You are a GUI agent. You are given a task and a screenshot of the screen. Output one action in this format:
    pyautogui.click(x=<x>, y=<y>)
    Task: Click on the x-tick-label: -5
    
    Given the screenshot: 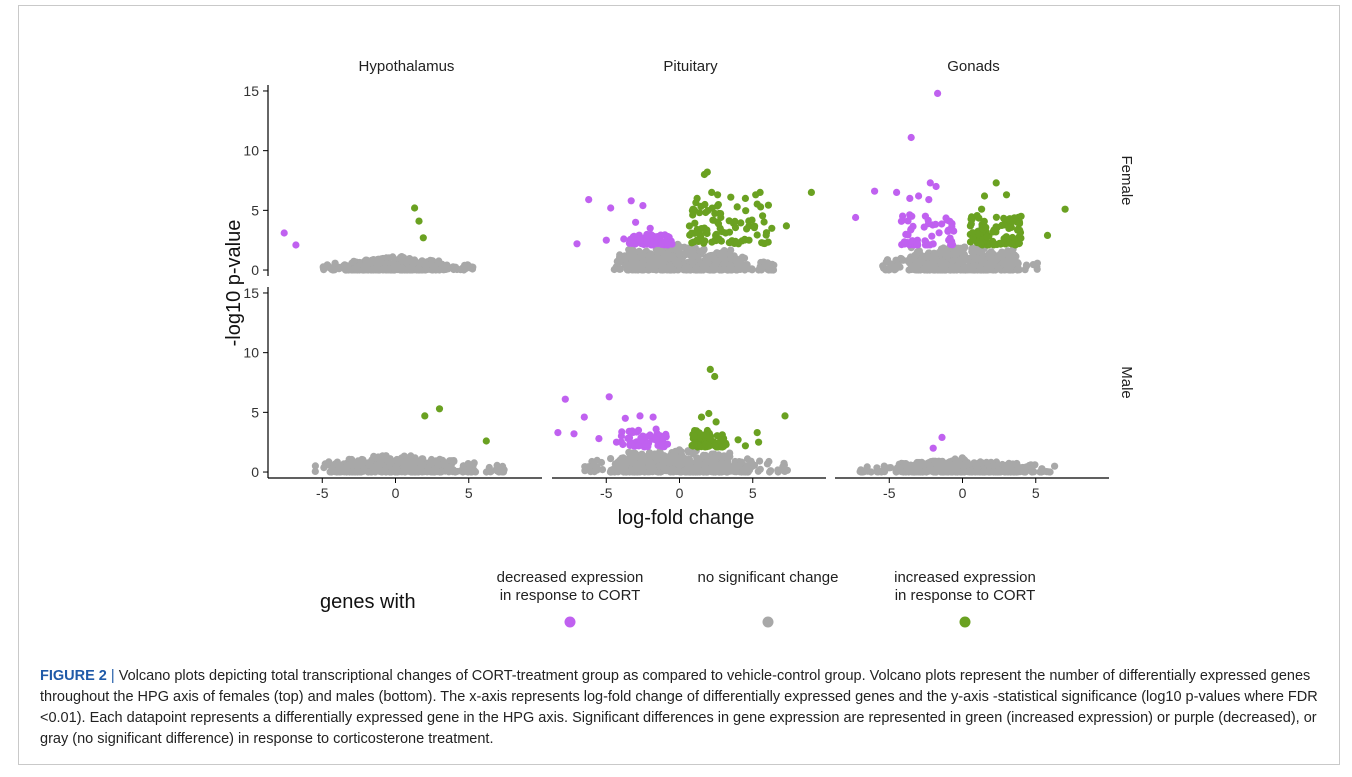 What is the action you would take?
    pyautogui.click(x=606, y=493)
    